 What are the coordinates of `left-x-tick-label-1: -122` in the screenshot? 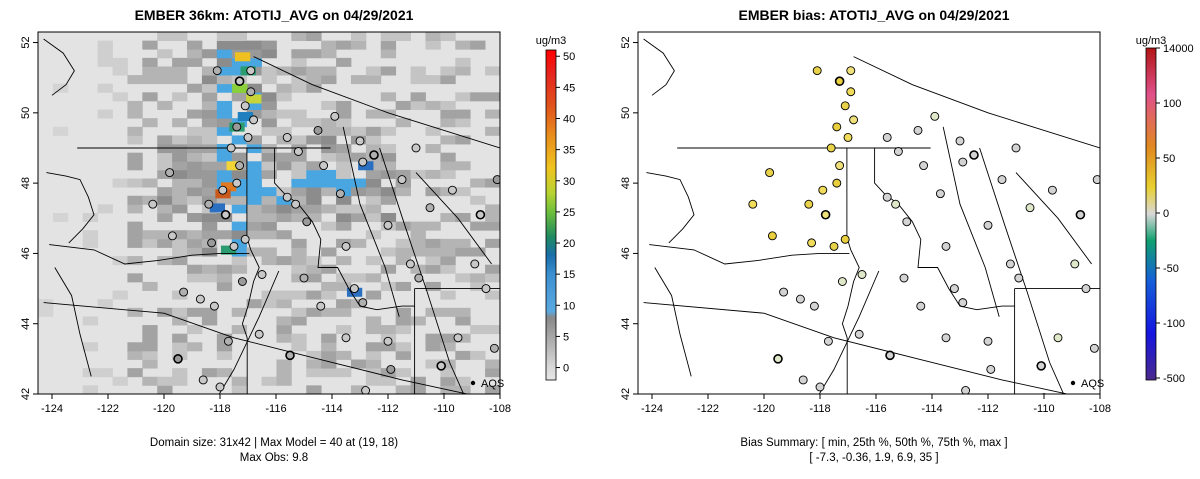 It's located at (108, 409).